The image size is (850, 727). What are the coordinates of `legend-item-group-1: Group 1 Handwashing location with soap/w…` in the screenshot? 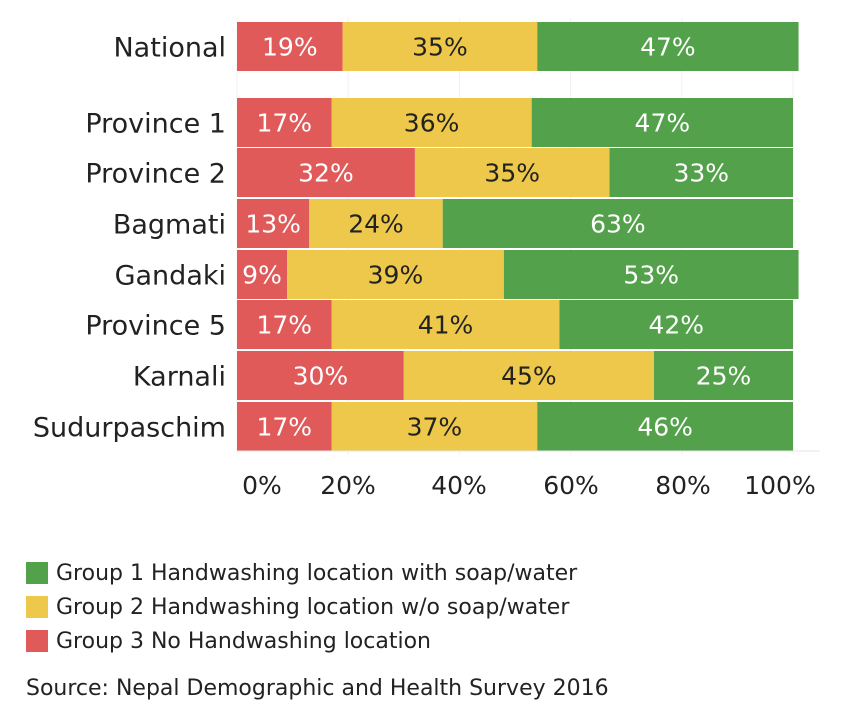 It's located at (301, 573).